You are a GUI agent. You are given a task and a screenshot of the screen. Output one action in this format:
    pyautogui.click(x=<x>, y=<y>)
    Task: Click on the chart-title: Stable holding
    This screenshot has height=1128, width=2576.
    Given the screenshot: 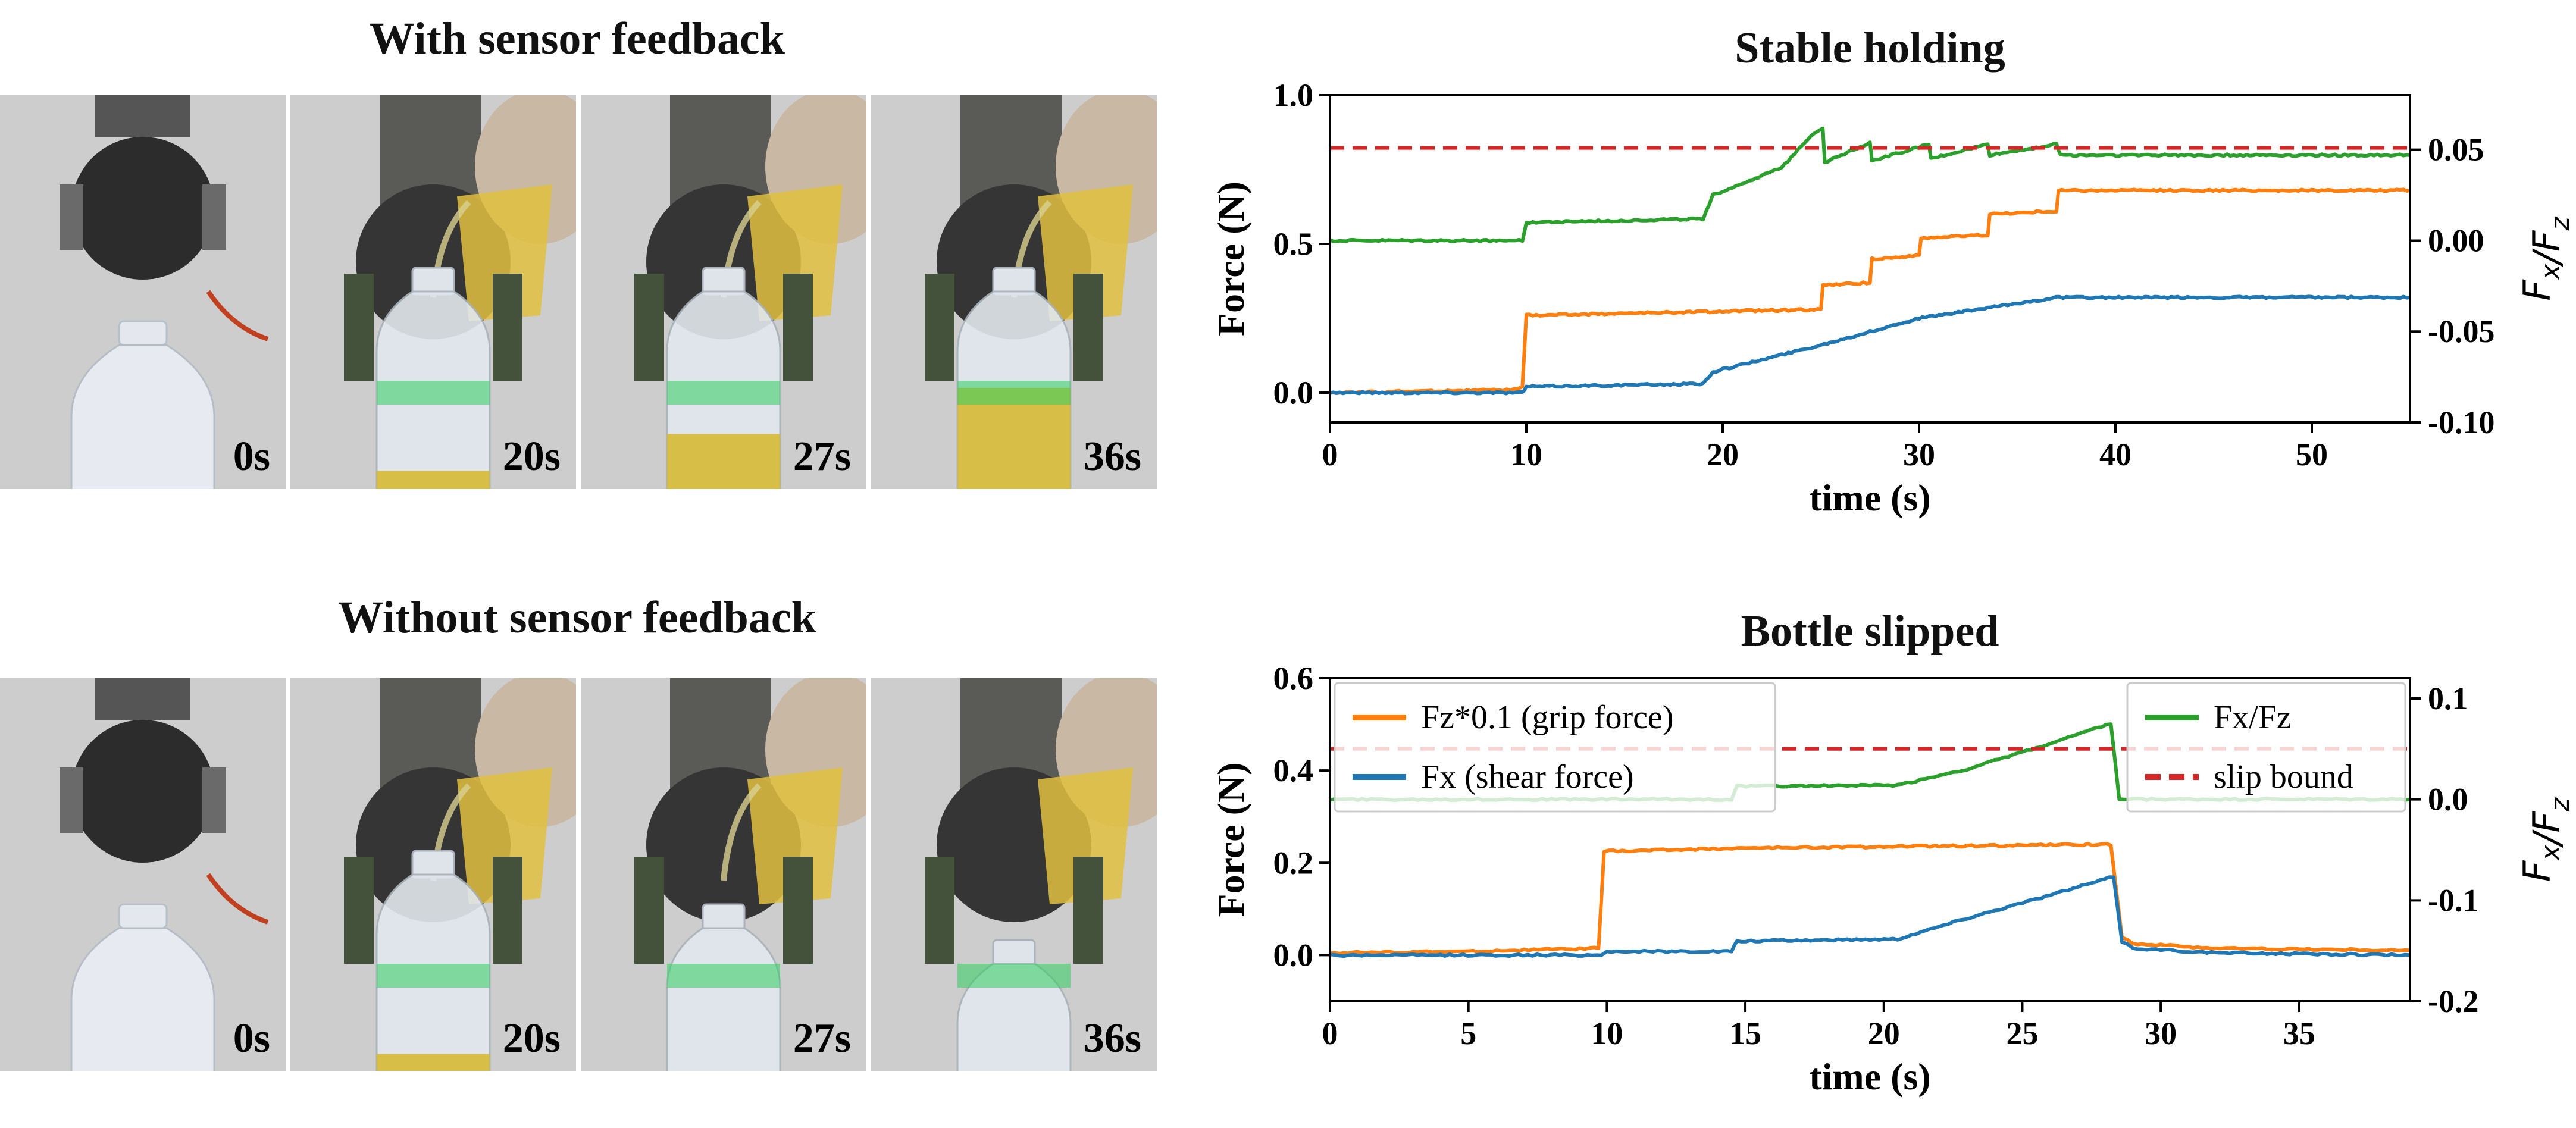 What is the action you would take?
    pyautogui.click(x=1870, y=48)
    